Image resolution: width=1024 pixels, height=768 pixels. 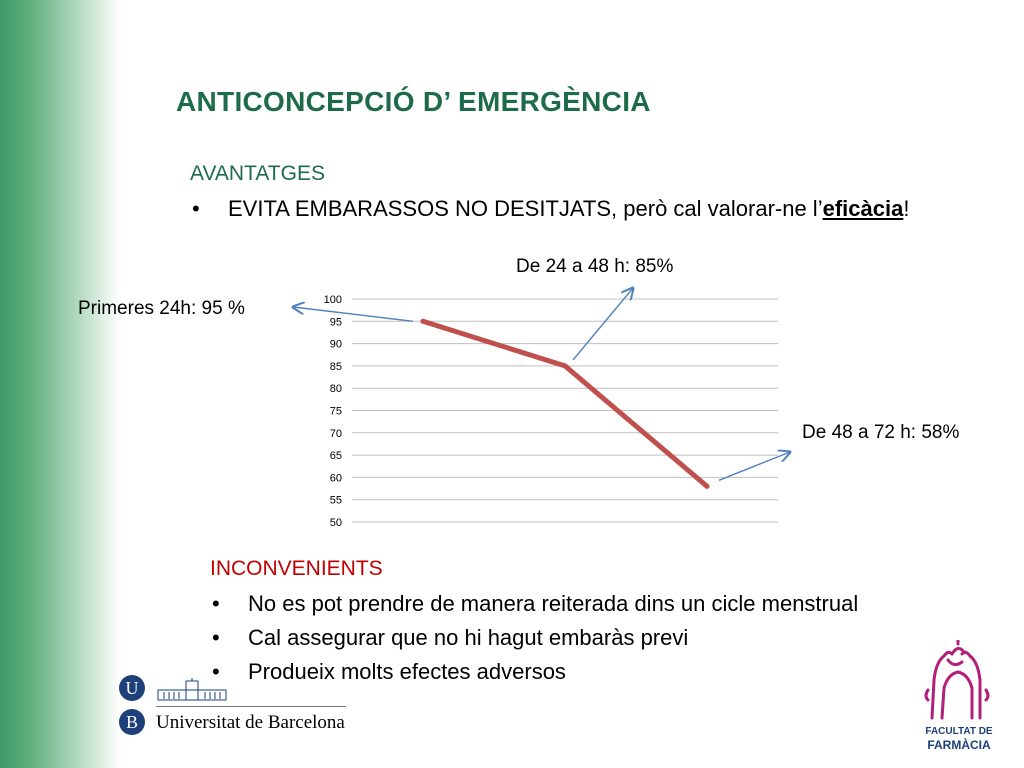 What do you see at coordinates (250, 722) in the screenshot?
I see `university-name: Universitat de Barcelona` at bounding box center [250, 722].